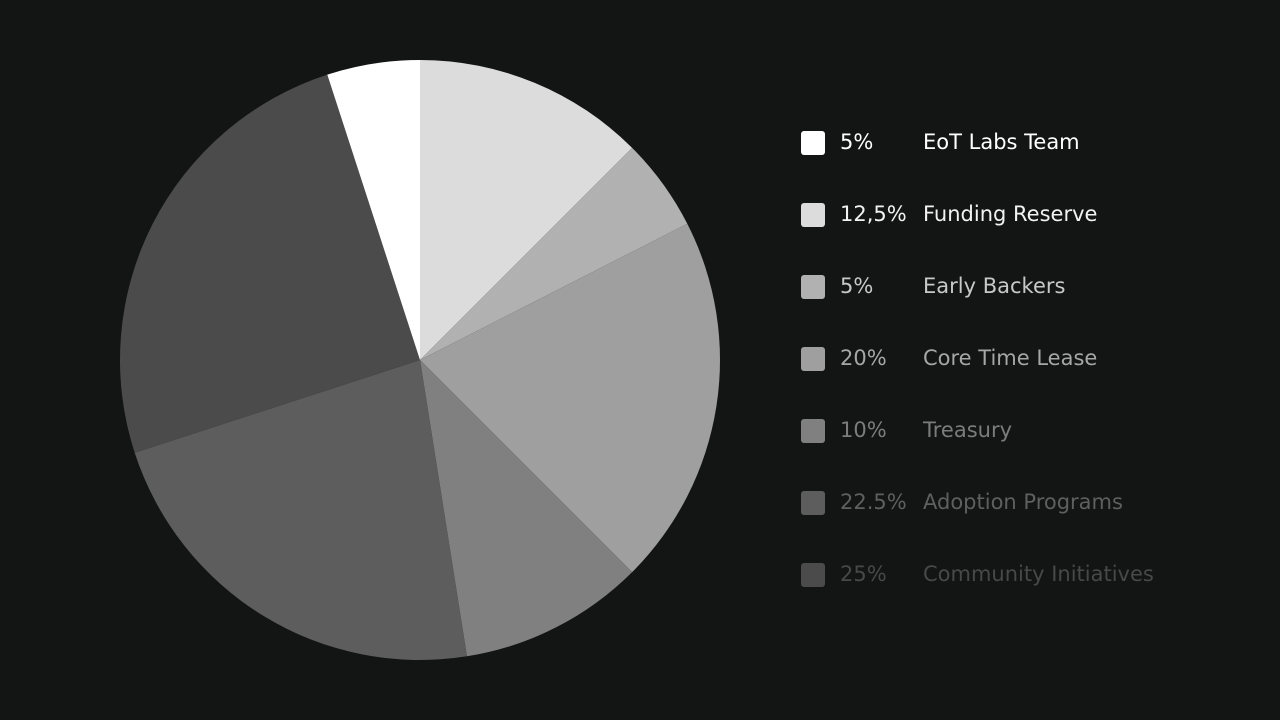 The width and height of the screenshot is (1280, 720). I want to click on legend-item-core-time-lease: 20% Core Time Lease, so click(1011, 370).